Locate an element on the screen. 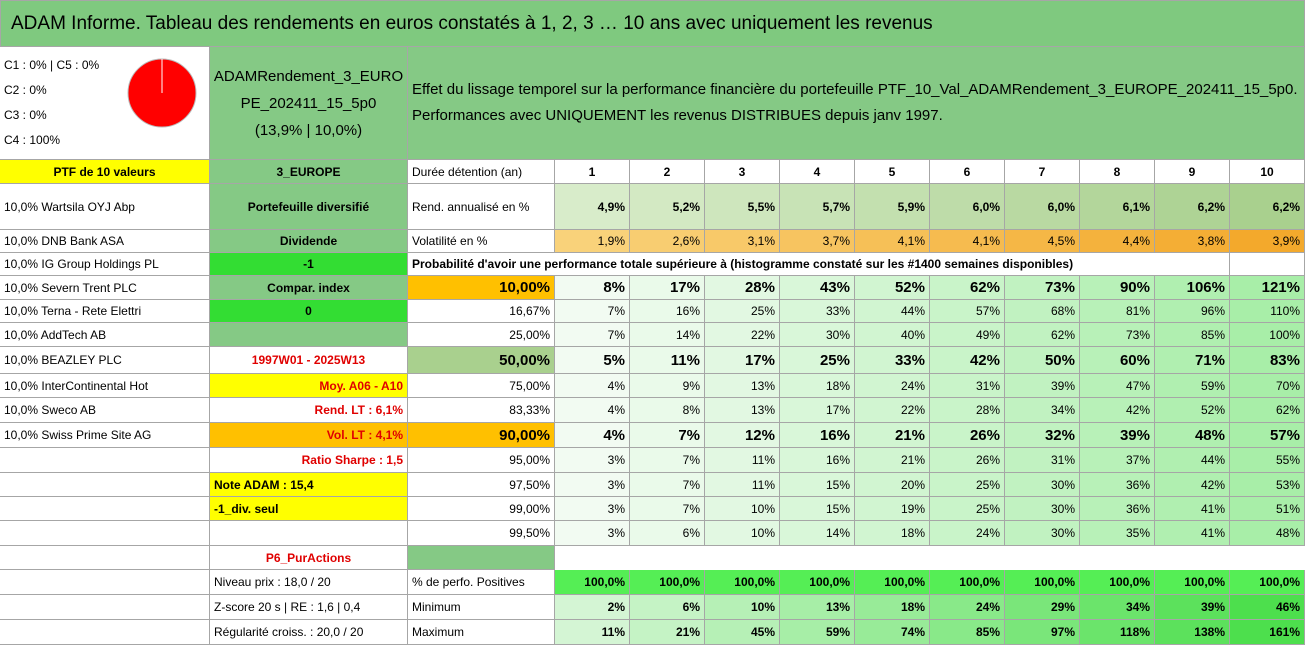  value-cell: 2 is located at coordinates (667, 172).